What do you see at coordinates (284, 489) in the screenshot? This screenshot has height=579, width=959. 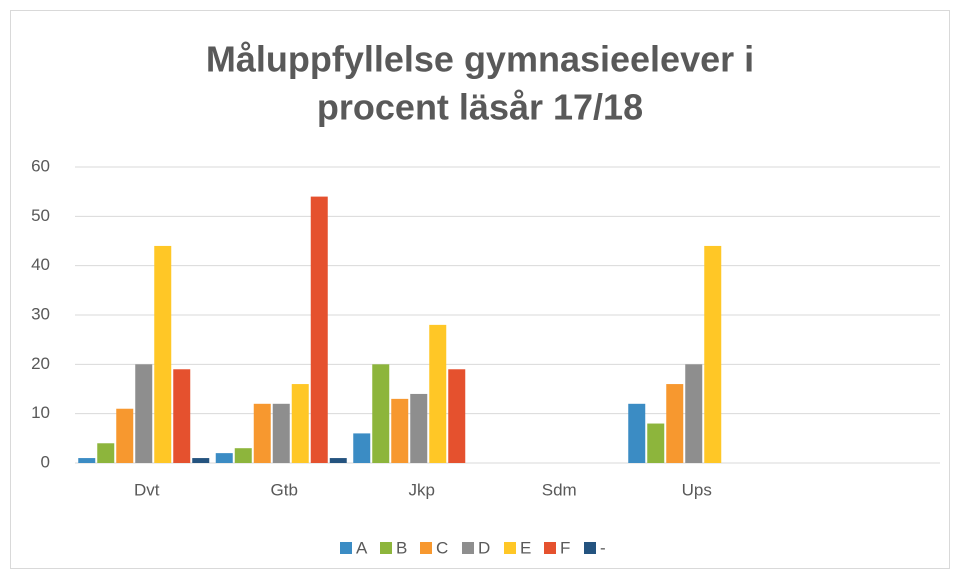 I see `x-tick-label: Gtb` at bounding box center [284, 489].